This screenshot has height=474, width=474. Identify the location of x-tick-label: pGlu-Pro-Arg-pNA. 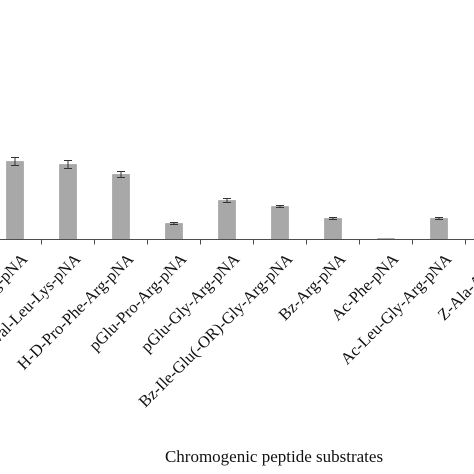
(137, 301).